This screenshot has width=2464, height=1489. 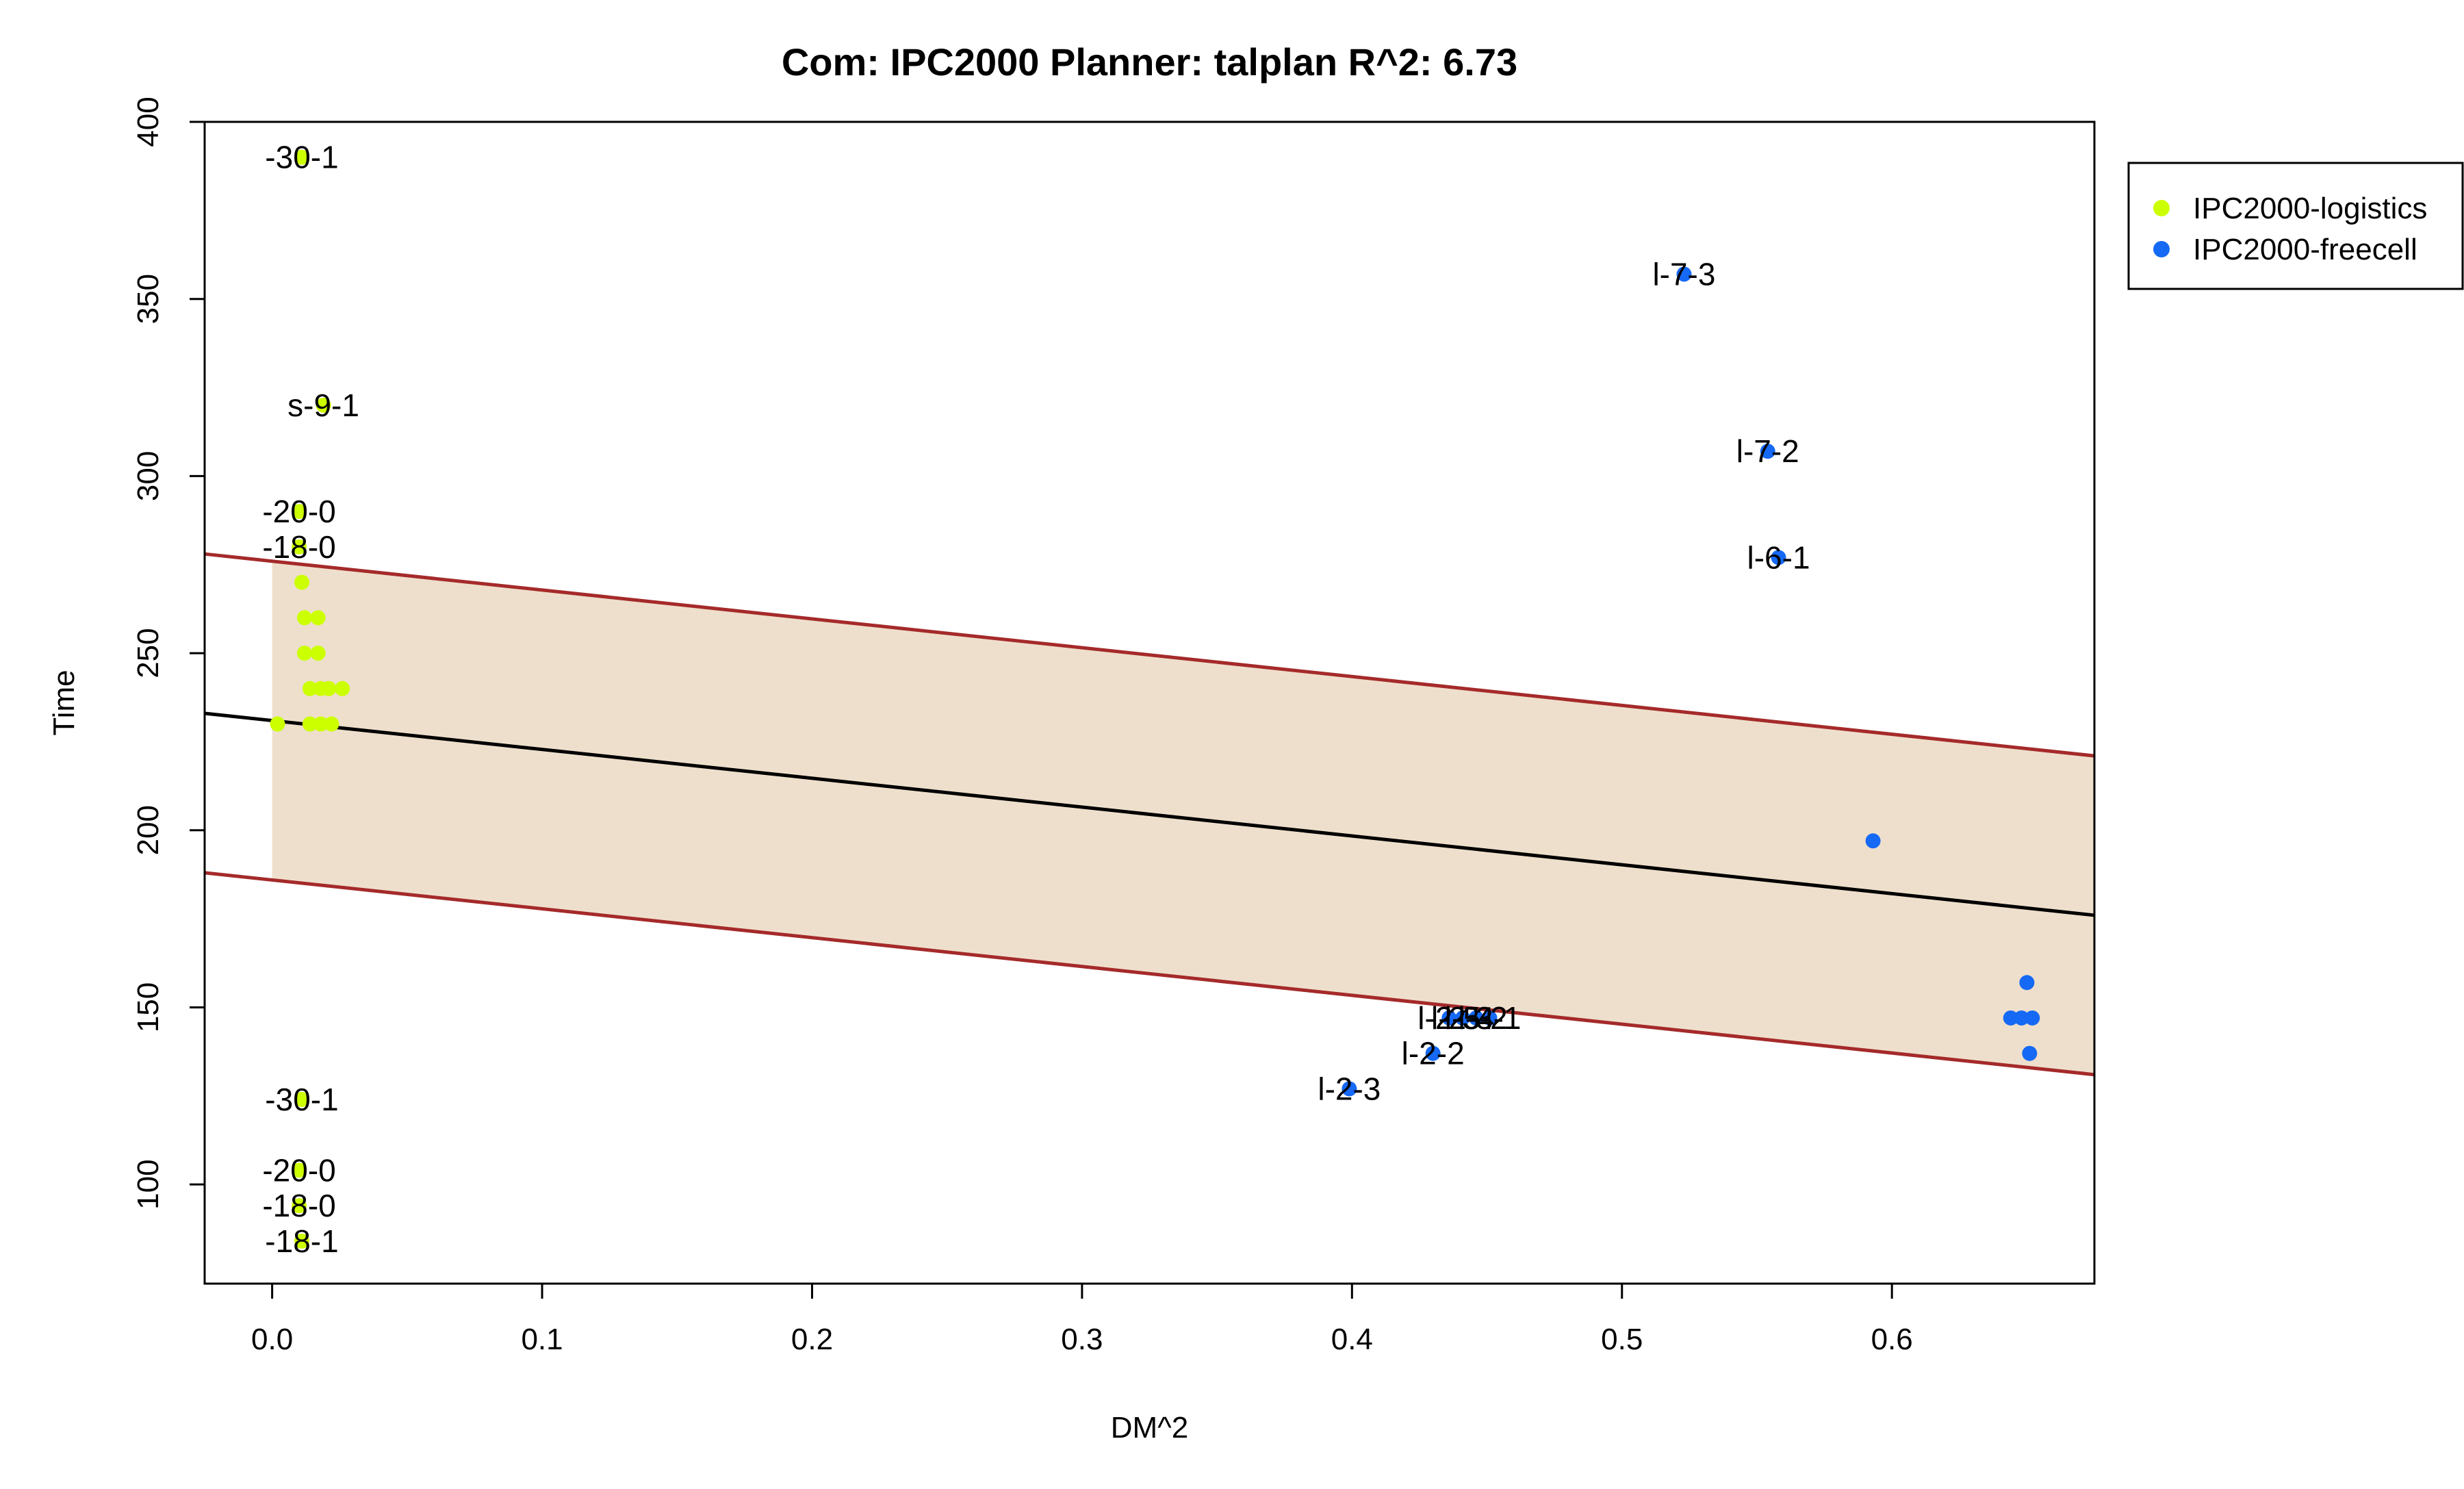 I want to click on x-tick-label: 0.4, so click(x=1352, y=1339).